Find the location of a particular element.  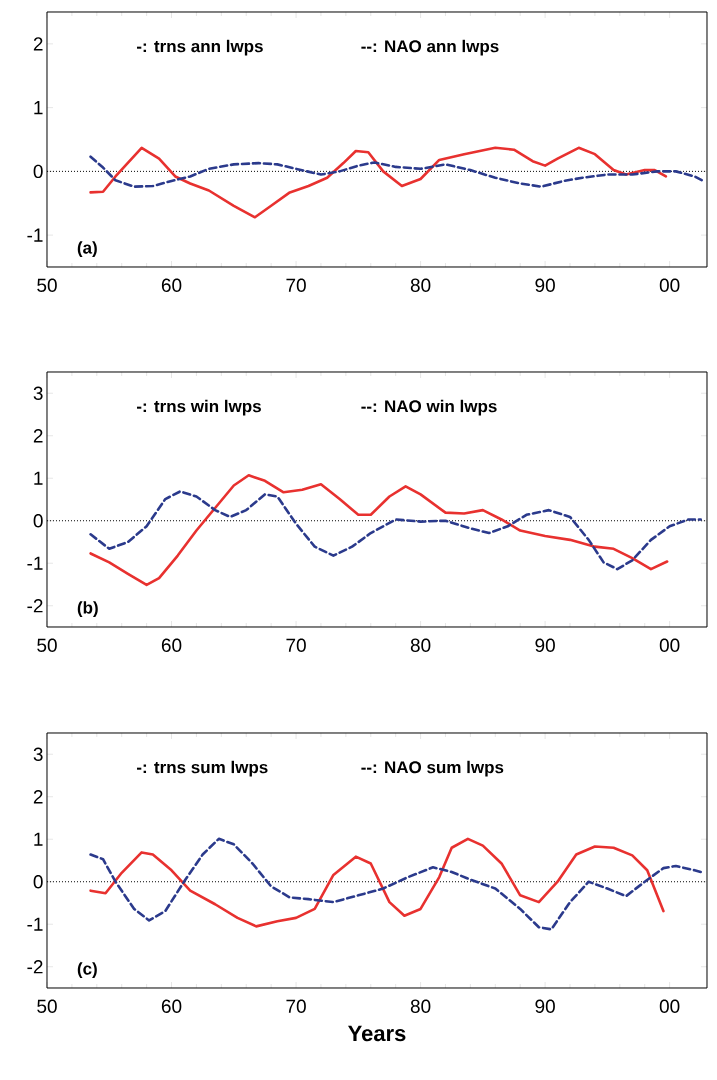

x-axis-title: Years is located at coordinates (377, 1033).